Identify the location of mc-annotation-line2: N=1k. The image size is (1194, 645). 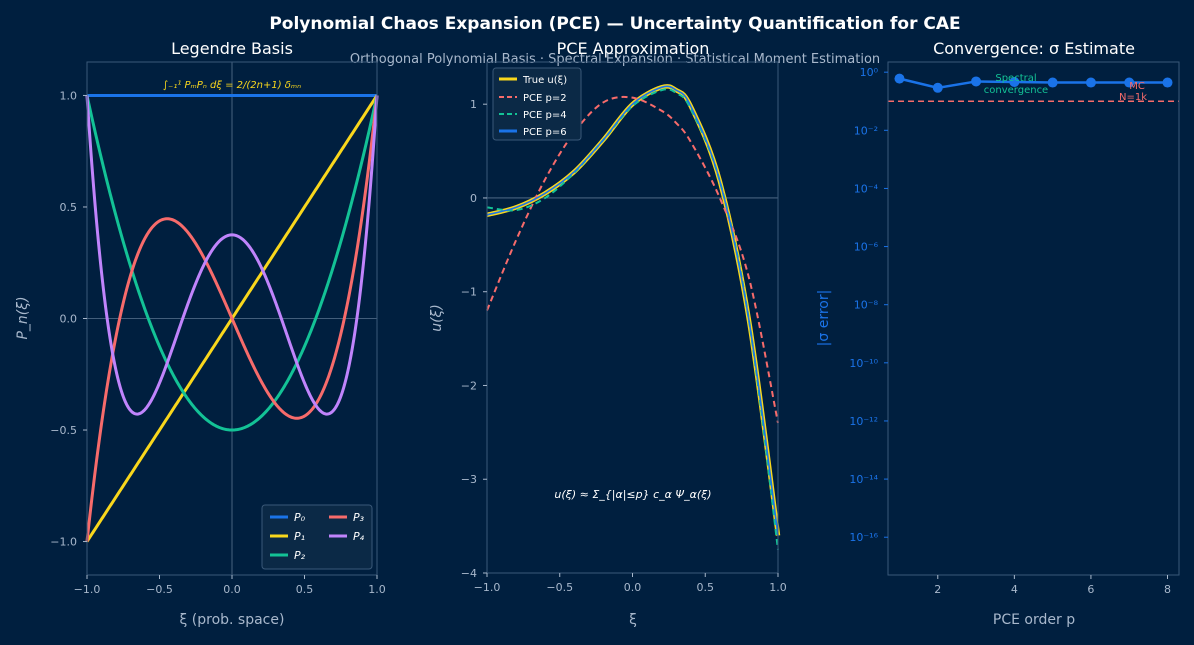
(1133, 97).